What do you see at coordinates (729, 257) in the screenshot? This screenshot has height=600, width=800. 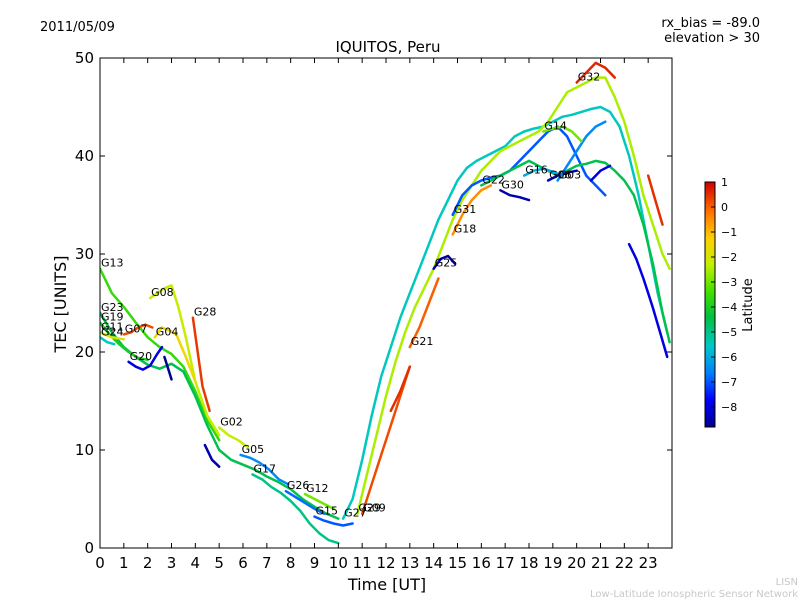 I see `colorbar-tick-label: −2` at bounding box center [729, 257].